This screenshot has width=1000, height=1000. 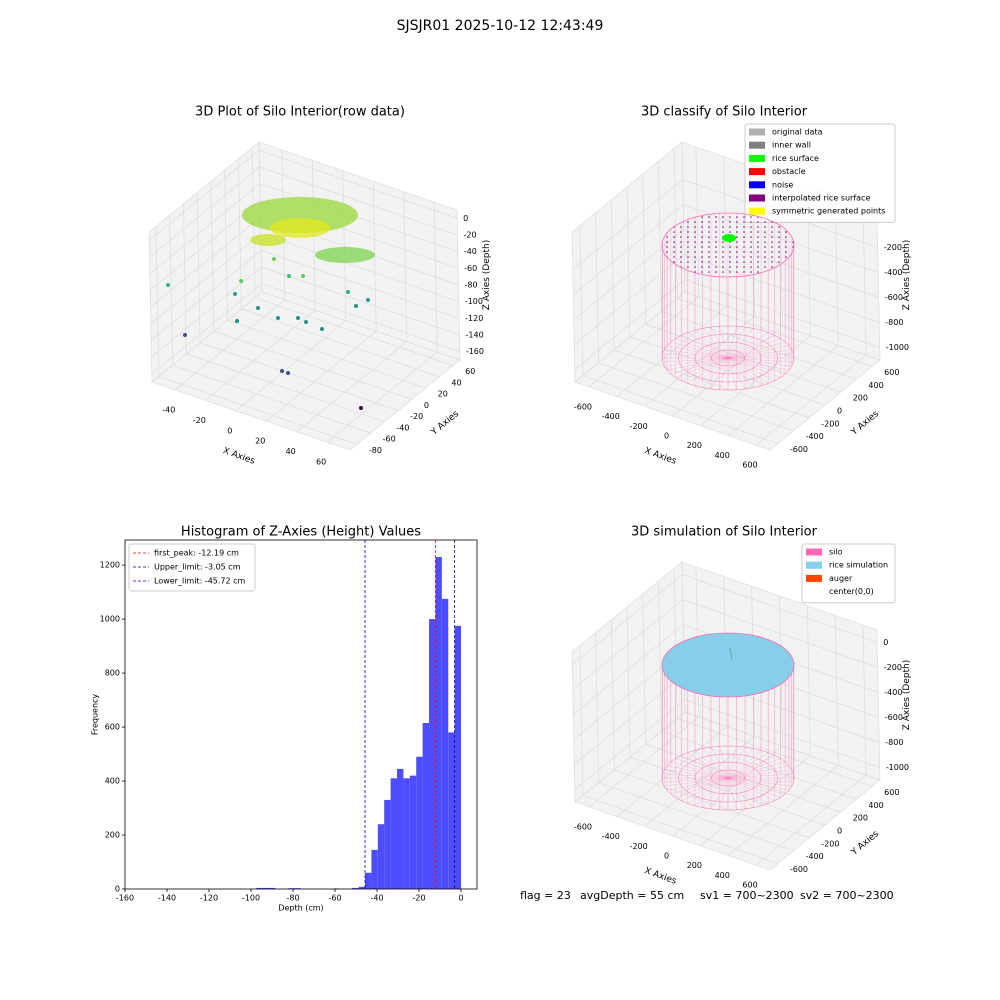 What do you see at coordinates (728, 721) in the screenshot?
I see `silo-wireframe` at bounding box center [728, 721].